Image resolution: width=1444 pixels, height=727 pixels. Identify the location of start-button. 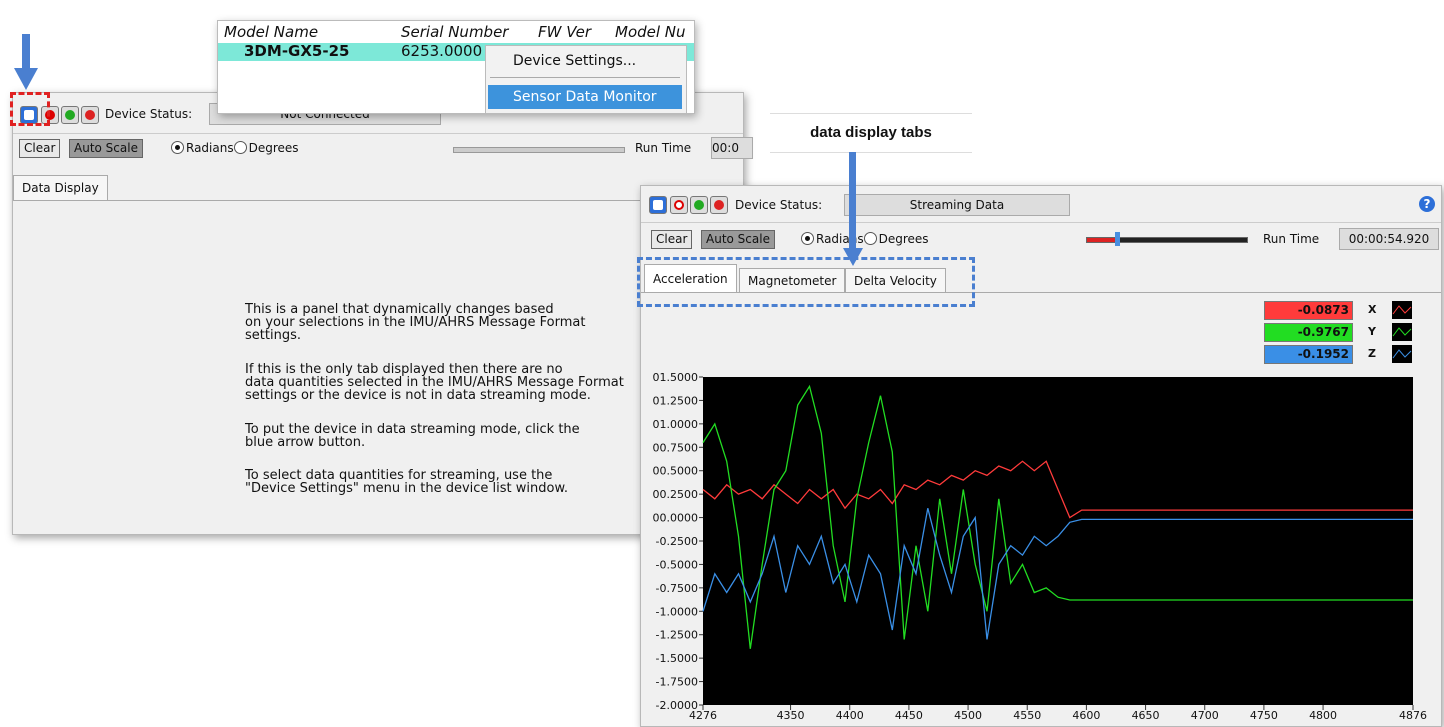
(658, 205).